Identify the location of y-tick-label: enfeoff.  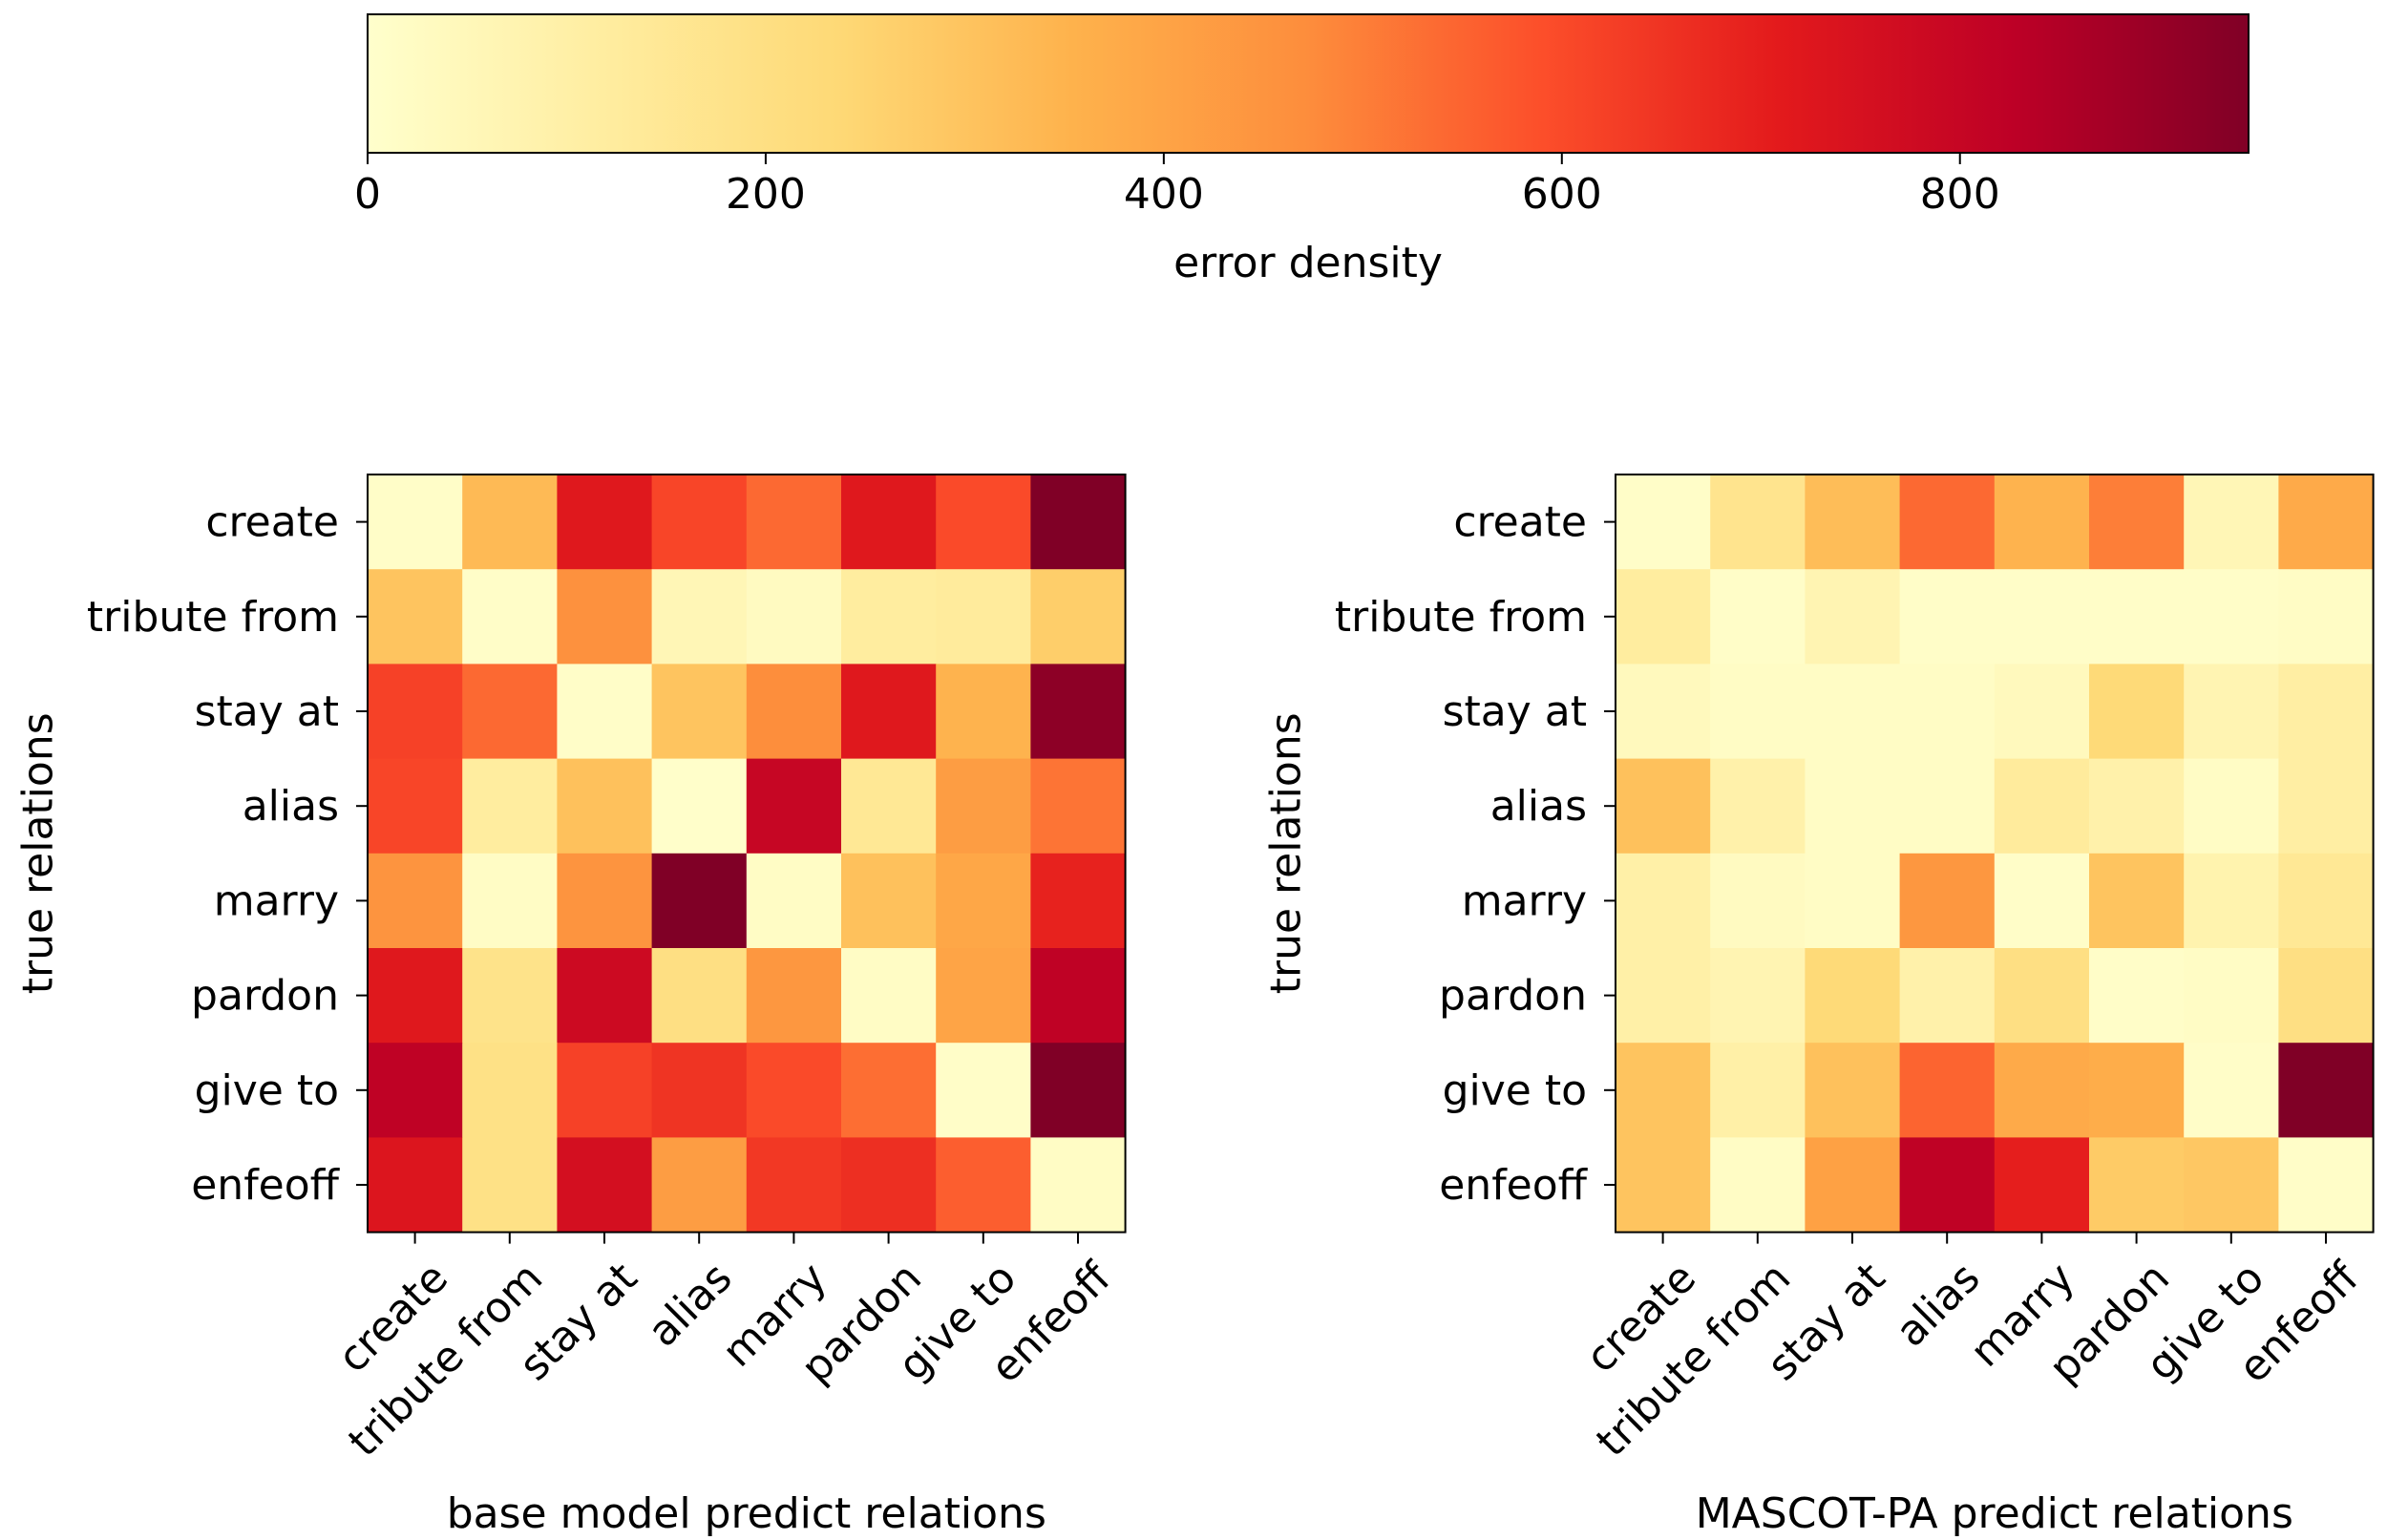
(1513, 1185).